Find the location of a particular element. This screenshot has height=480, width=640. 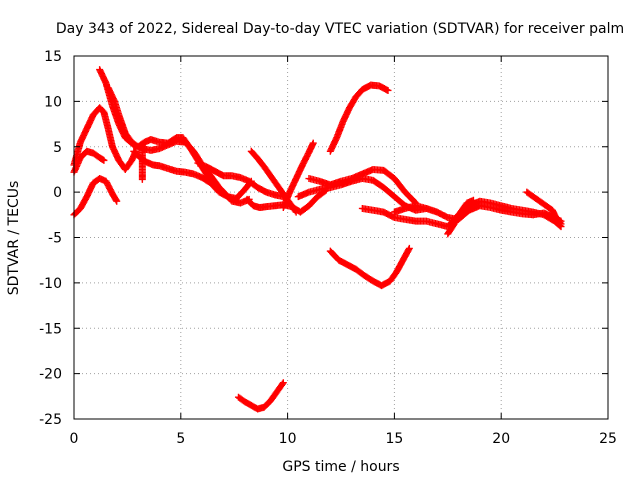

y-tick-label: -10 is located at coordinates (50, 284).